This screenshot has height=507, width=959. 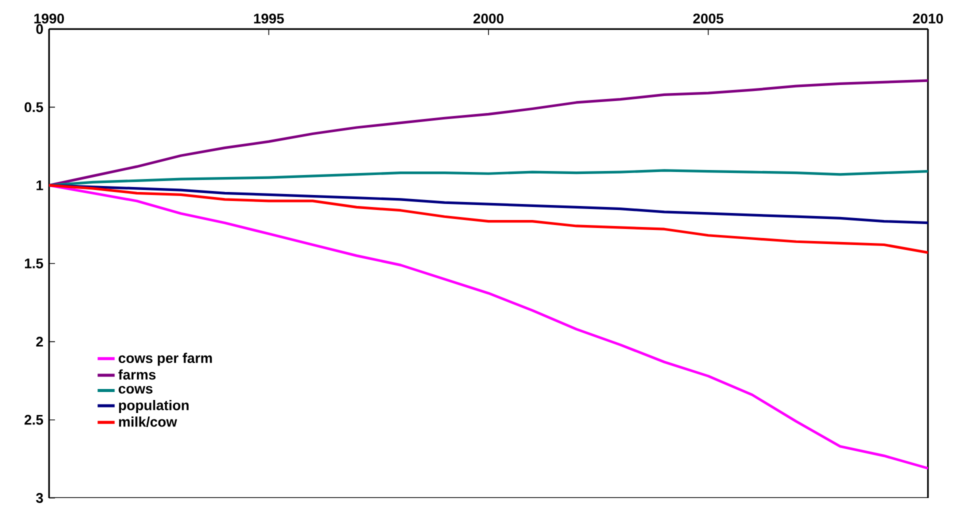 What do you see at coordinates (927, 19) in the screenshot?
I see `x-tick-label: 2010` at bounding box center [927, 19].